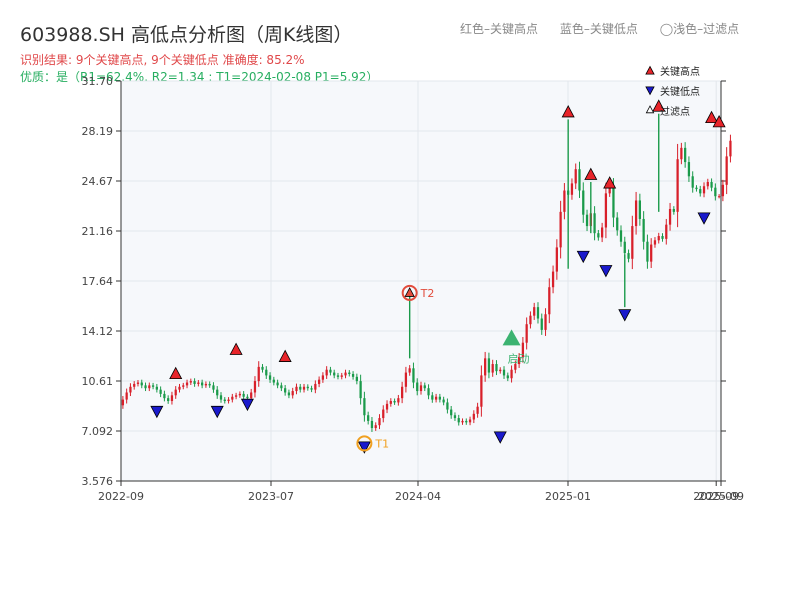 The width and height of the screenshot is (800, 600). I want to click on y-tick-label: 28.19, so click(98, 131).